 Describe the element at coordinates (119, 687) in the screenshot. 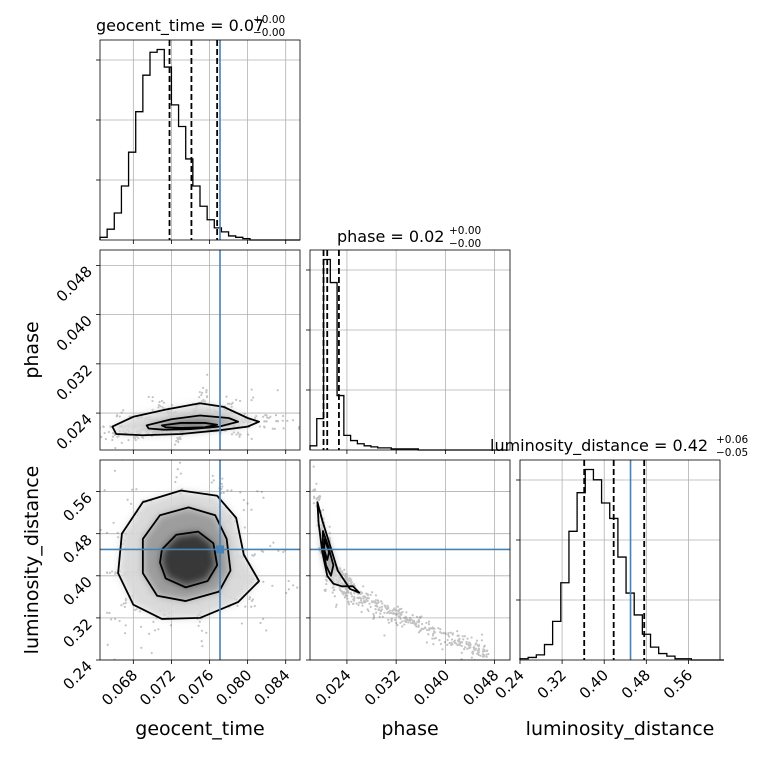

I see `xtick-label-geocent-time: 0.068` at that location.